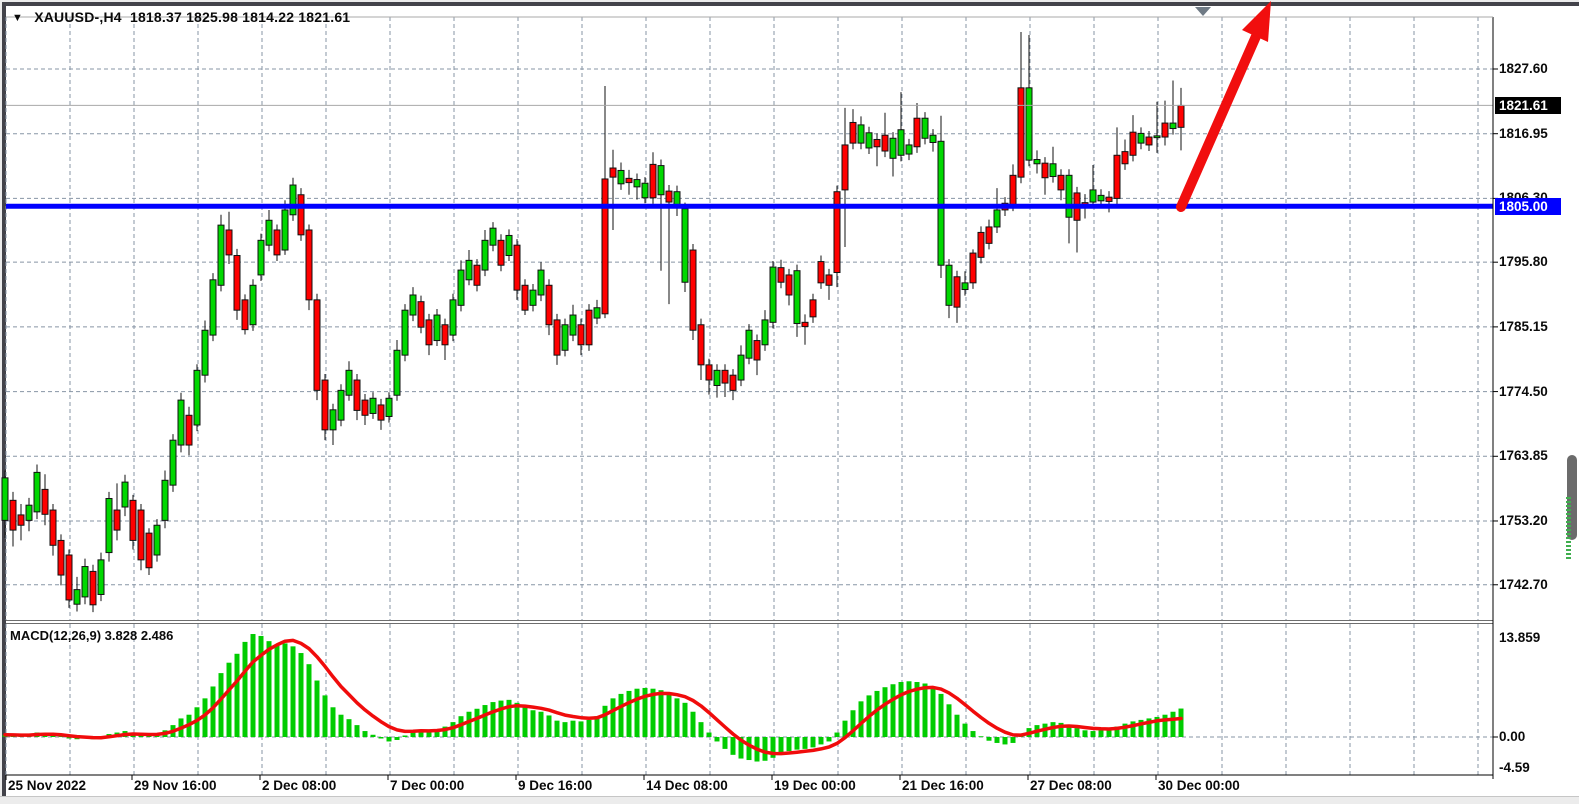 The image size is (1579, 804). Describe the element at coordinates (1572, 497) in the screenshot. I see `vertical-scrollbar-thumb` at that location.